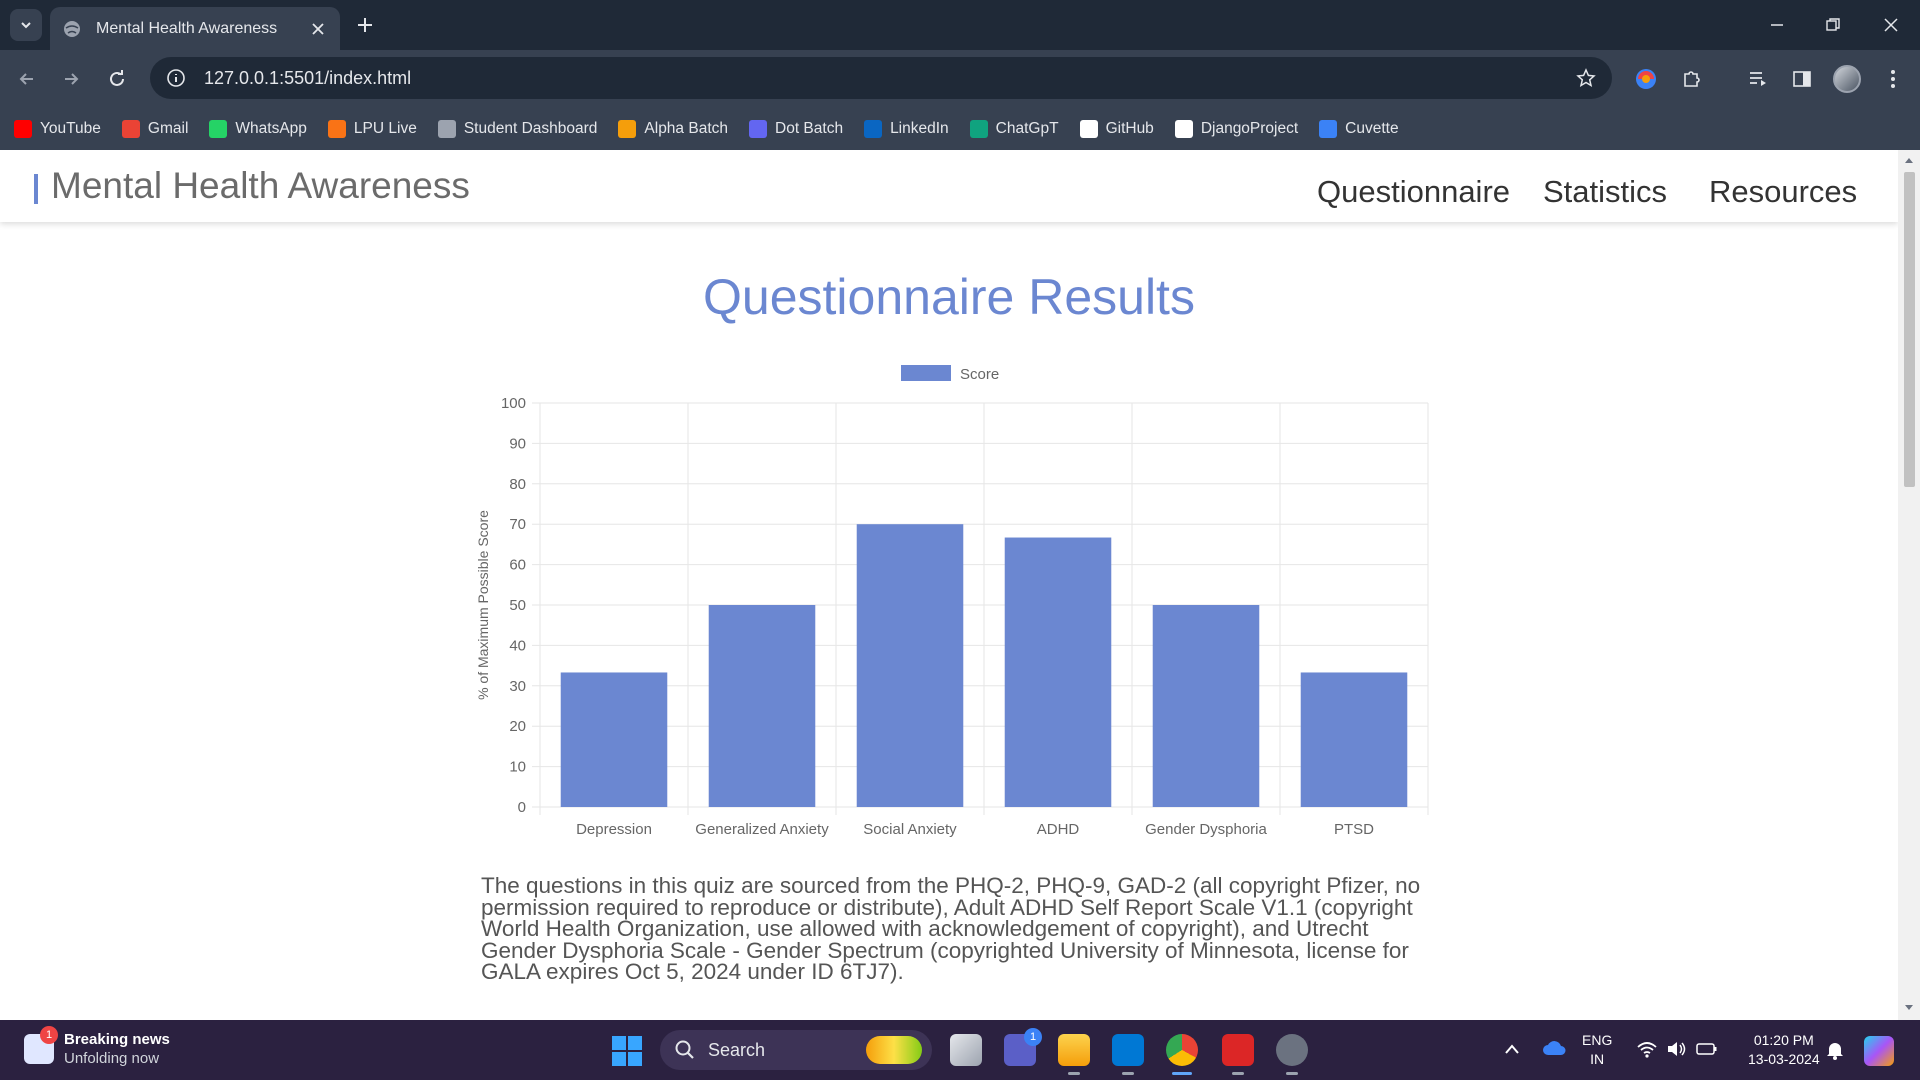  Describe the element at coordinates (1023, 1047) in the screenshot. I see `teams-icon: 1` at that location.